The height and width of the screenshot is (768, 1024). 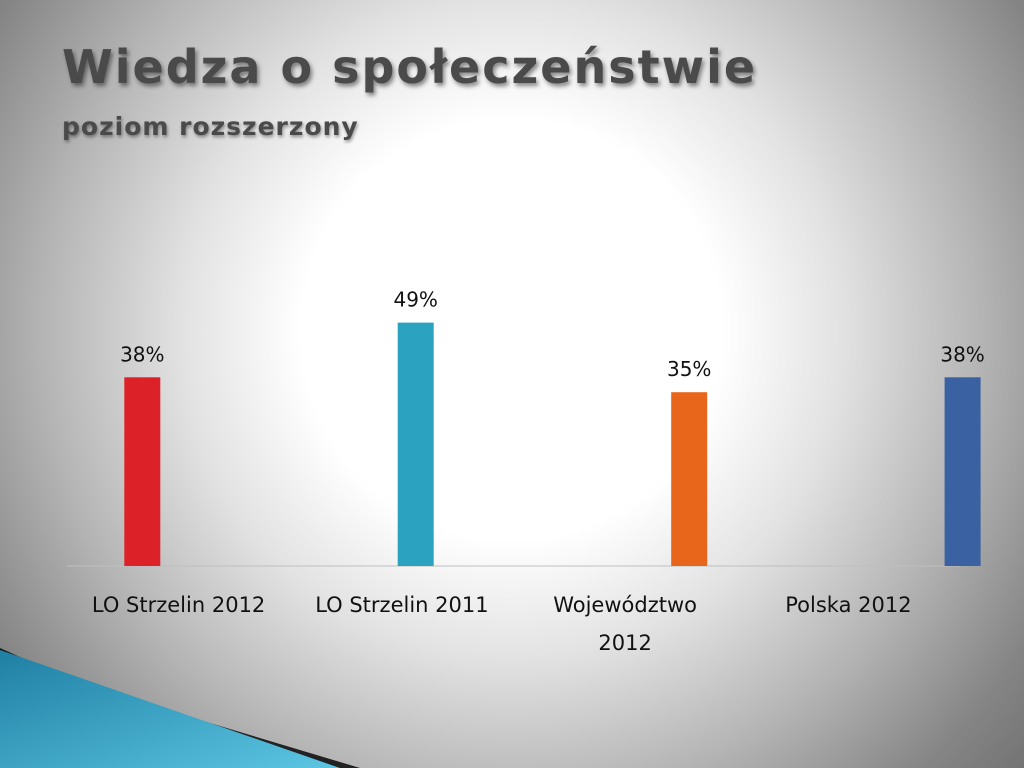 What do you see at coordinates (410, 67) in the screenshot?
I see `slide-title: Wiedza o społeczeństwie` at bounding box center [410, 67].